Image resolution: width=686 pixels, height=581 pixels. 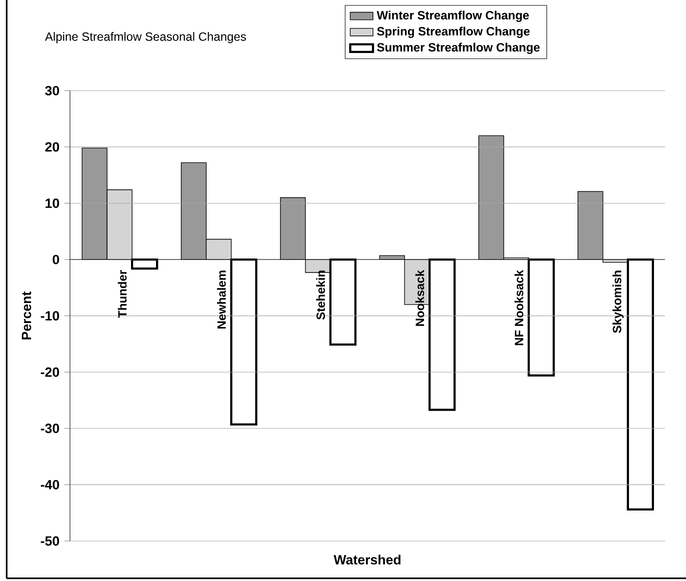 I want to click on chart-title: Alpine Streafmlow Seasonal Changes, so click(x=145, y=38).